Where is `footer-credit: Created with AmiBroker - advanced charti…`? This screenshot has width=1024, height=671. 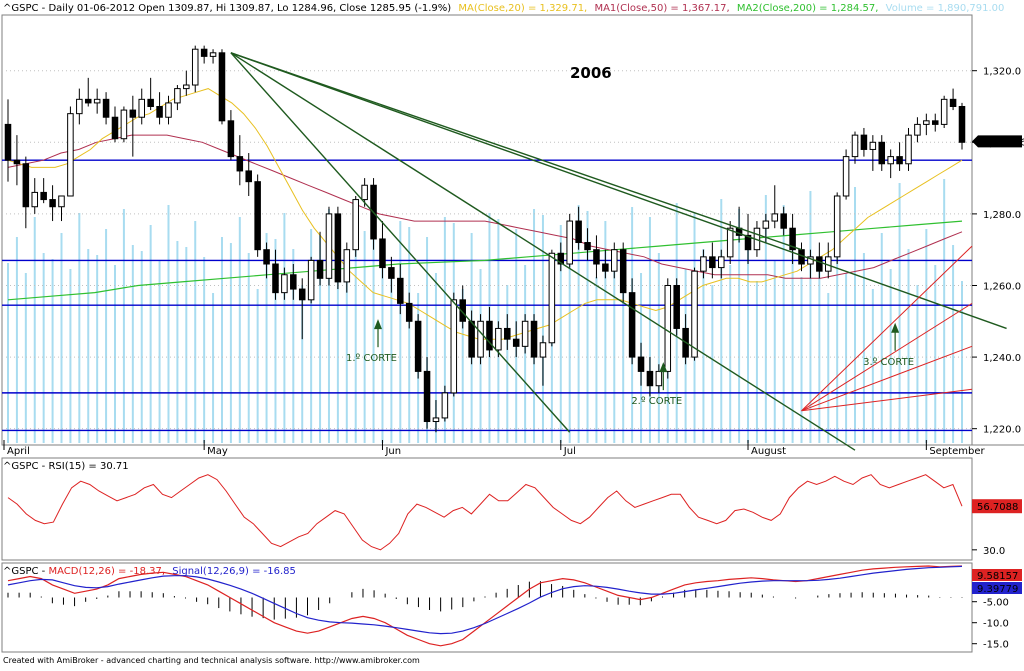 footer-credit: Created with AmiBroker - advanced charti… is located at coordinates (211, 660).